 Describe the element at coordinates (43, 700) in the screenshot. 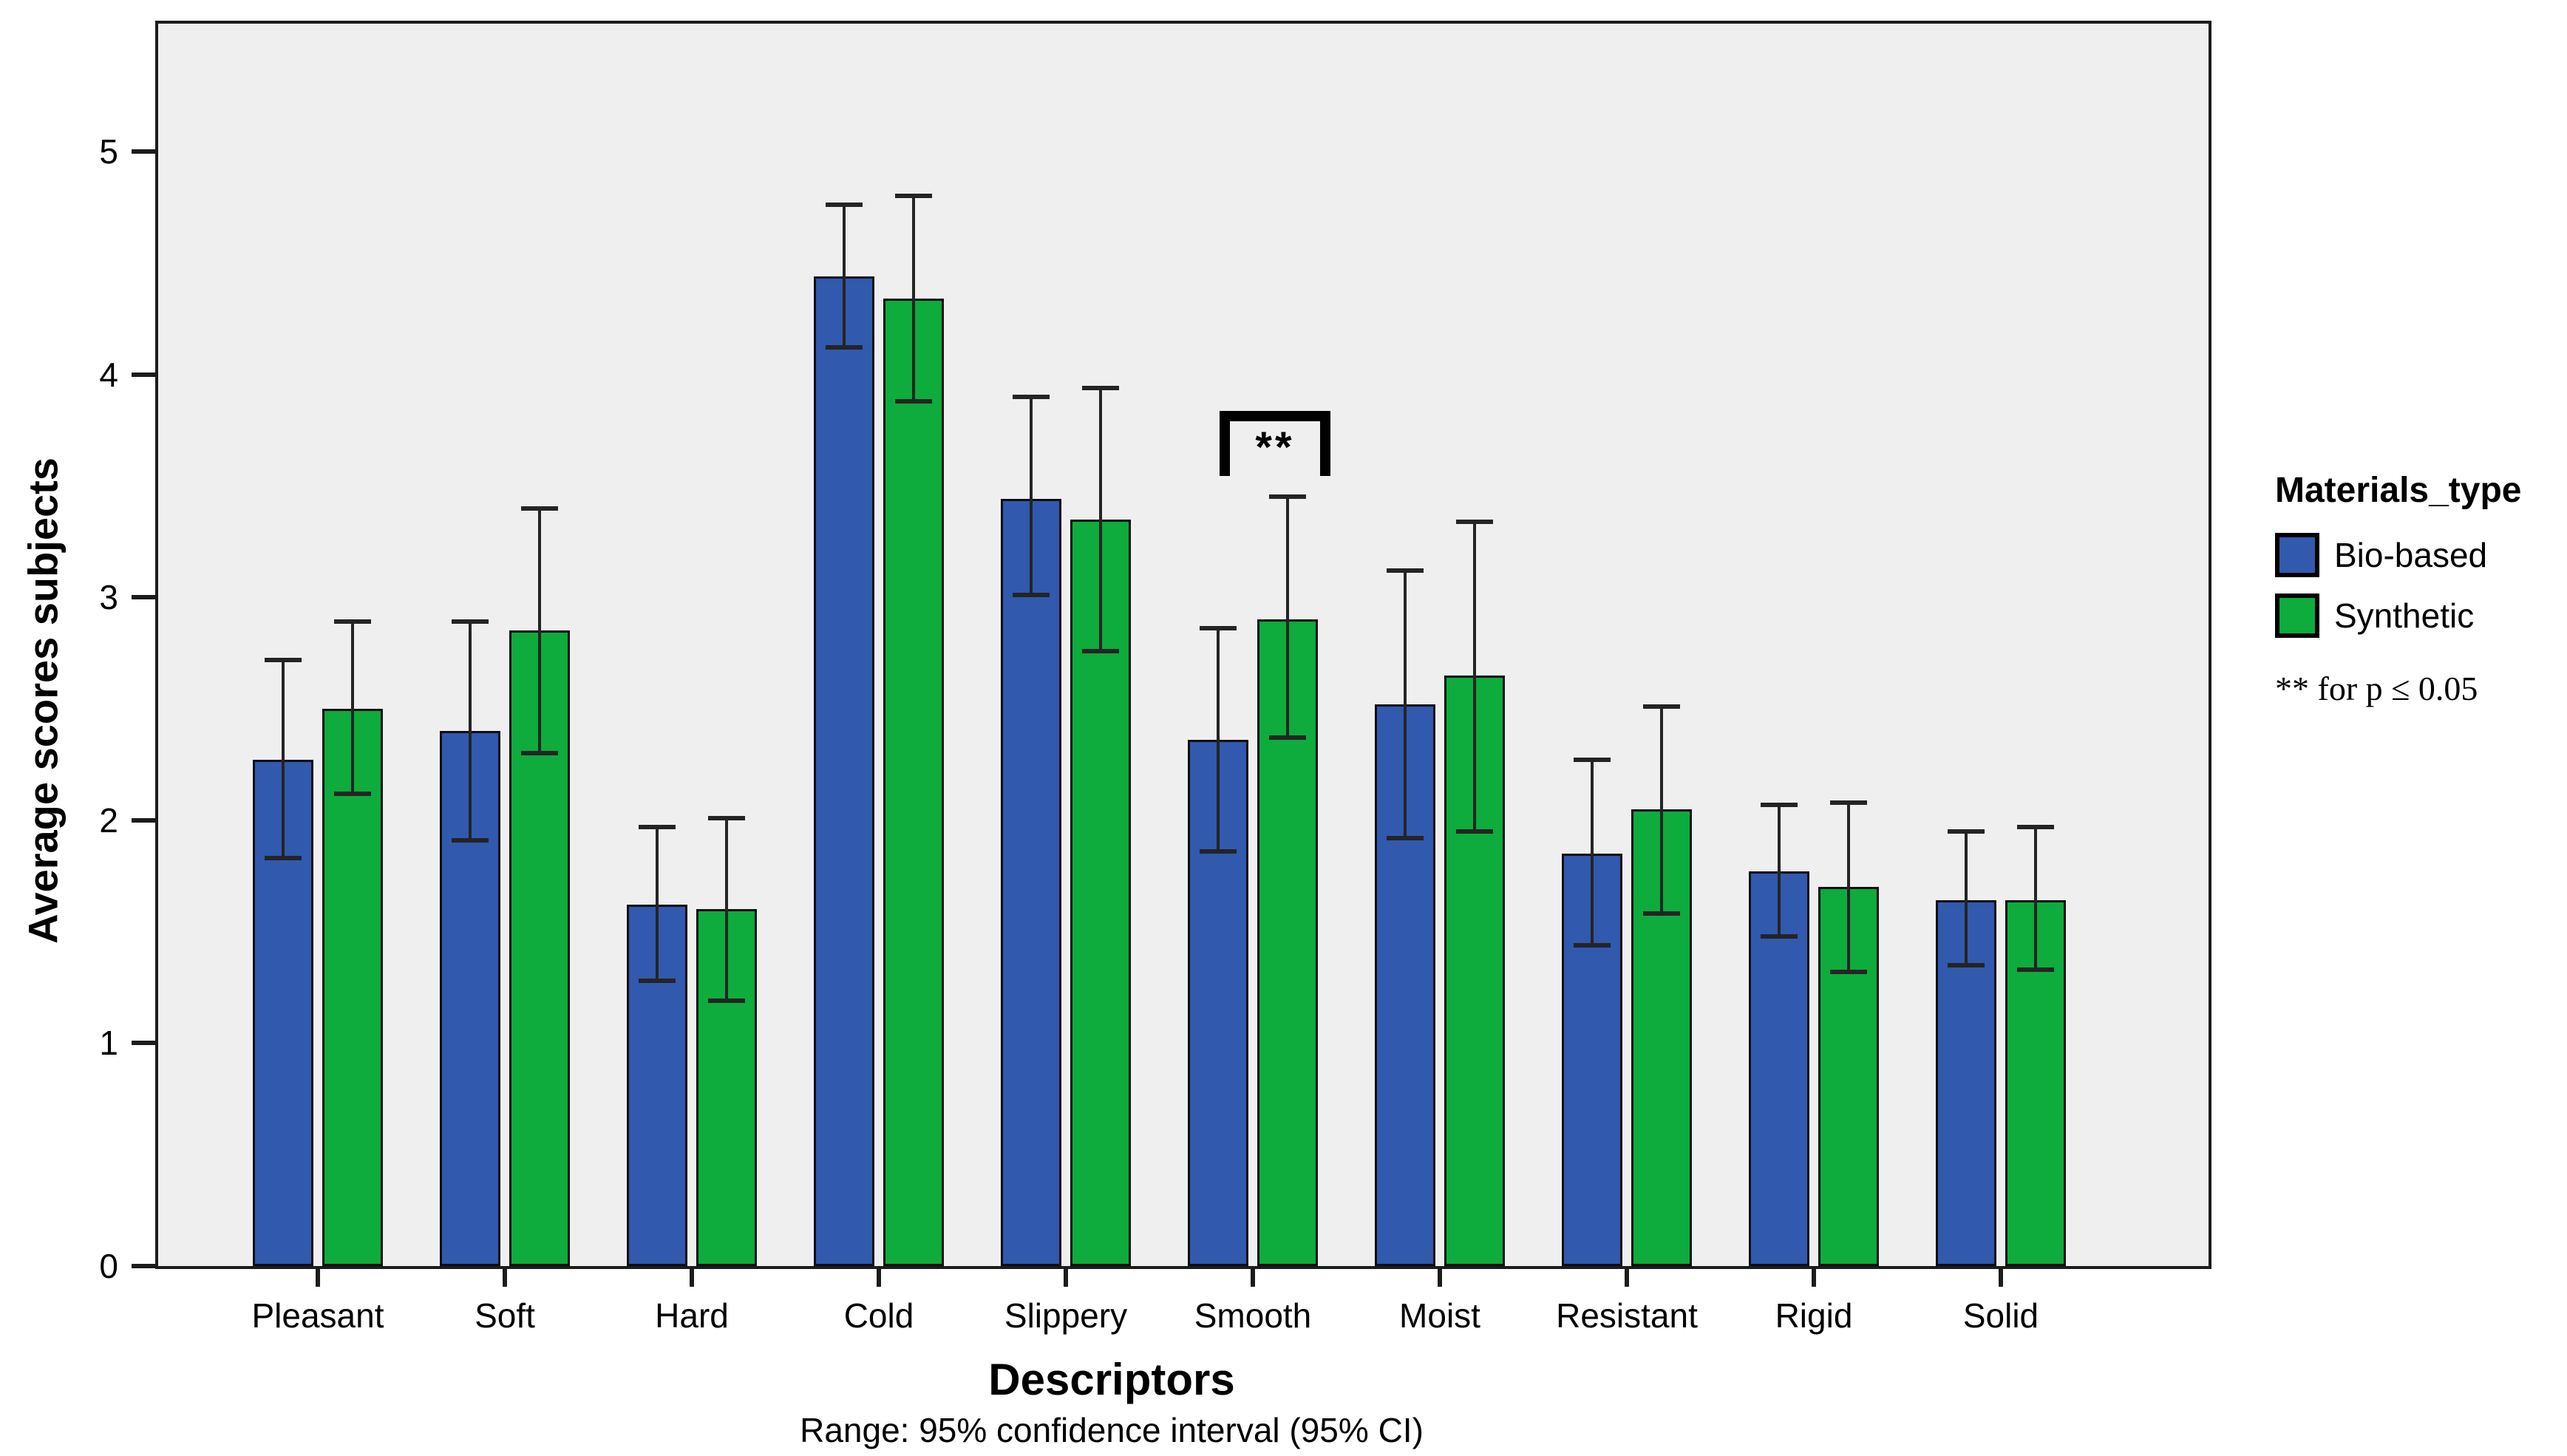

I see `y-axis-title: Average scores subjects` at that location.